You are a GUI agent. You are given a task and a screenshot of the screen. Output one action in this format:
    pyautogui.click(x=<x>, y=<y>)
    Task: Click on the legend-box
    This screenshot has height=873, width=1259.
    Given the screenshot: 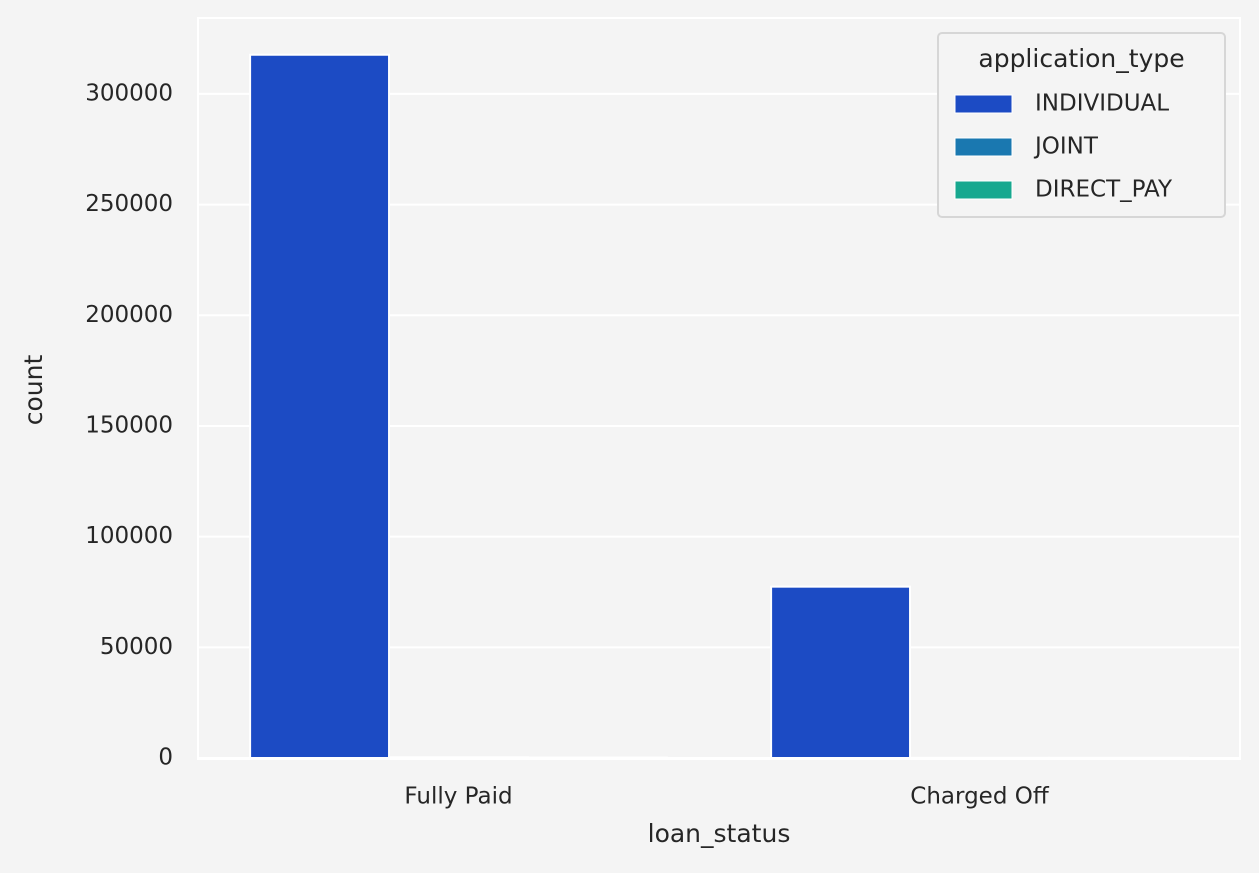 What is the action you would take?
    pyautogui.click(x=1081, y=125)
    